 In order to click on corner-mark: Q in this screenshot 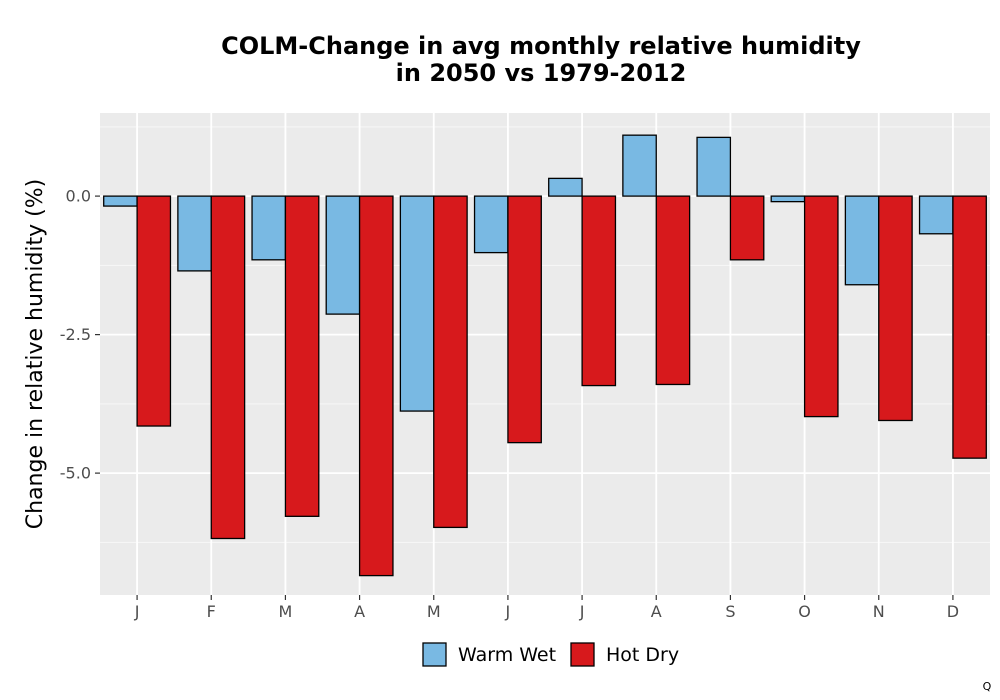, I will do `click(987, 686)`.